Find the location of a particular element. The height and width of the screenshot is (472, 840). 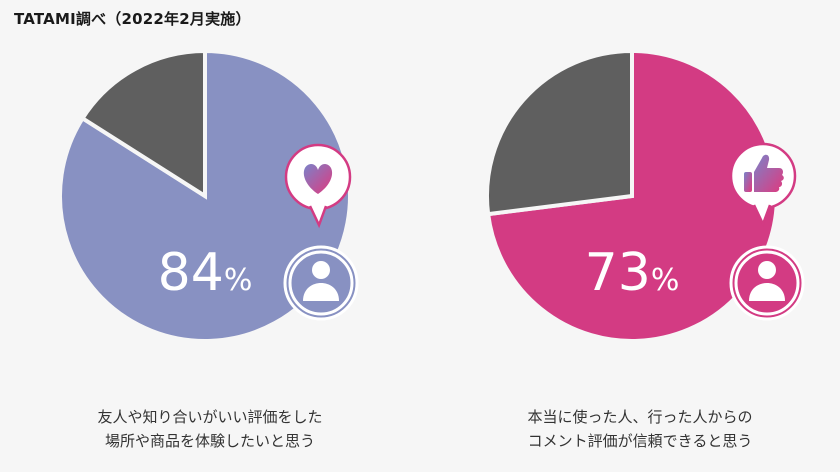

heart-icon is located at coordinates (318, 179).